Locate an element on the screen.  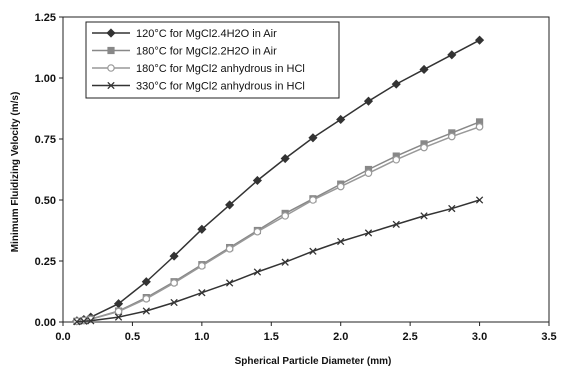
x-tick-label: 3.0 is located at coordinates (479, 337).